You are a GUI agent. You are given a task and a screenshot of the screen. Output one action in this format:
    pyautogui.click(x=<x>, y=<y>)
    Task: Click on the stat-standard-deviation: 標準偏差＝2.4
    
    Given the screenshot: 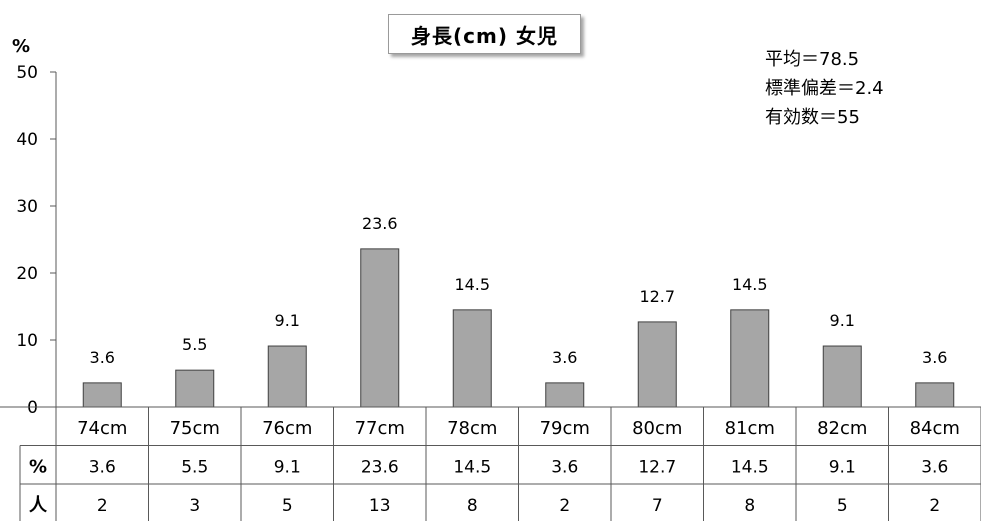 What is the action you would take?
    pyautogui.click(x=824, y=88)
    